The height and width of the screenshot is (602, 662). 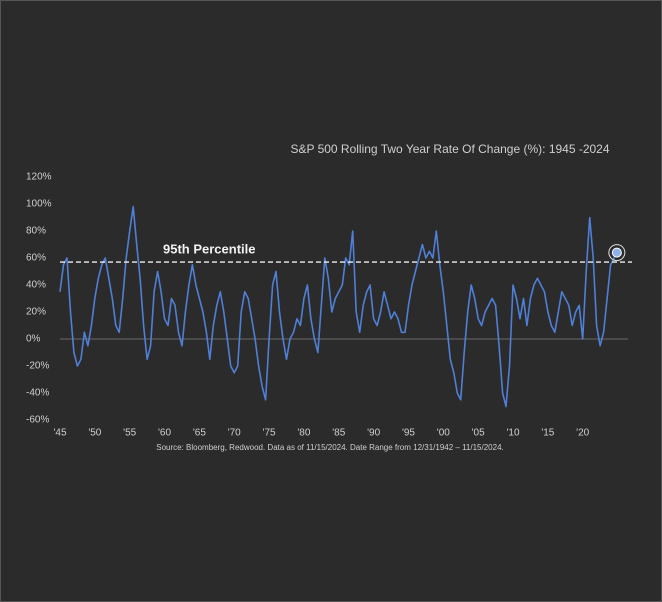 I want to click on y-tick-label: -40%, so click(x=37, y=393).